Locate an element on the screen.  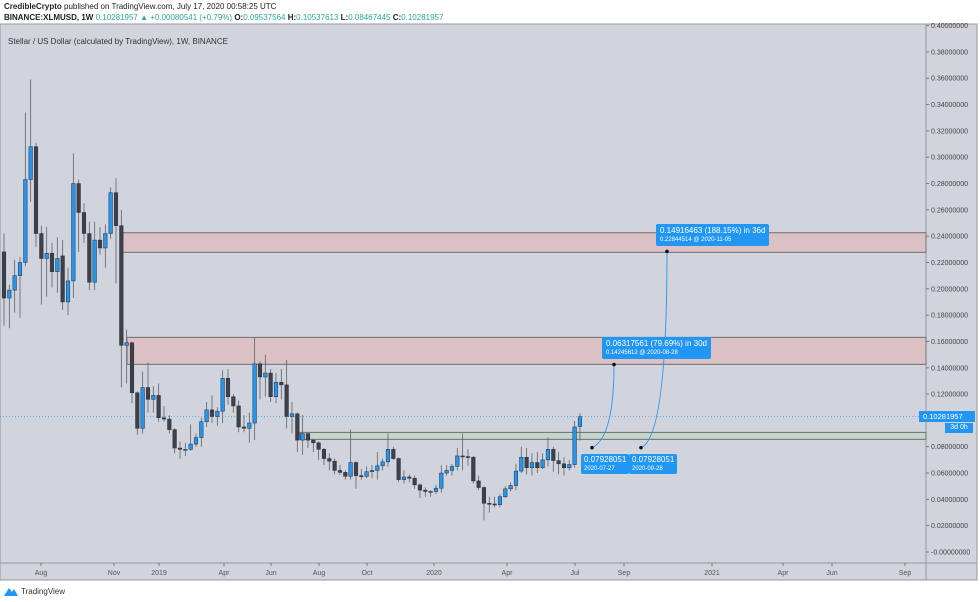
projection-2-start-label: 0.07928051 2020-09-28 is located at coordinates (653, 464).